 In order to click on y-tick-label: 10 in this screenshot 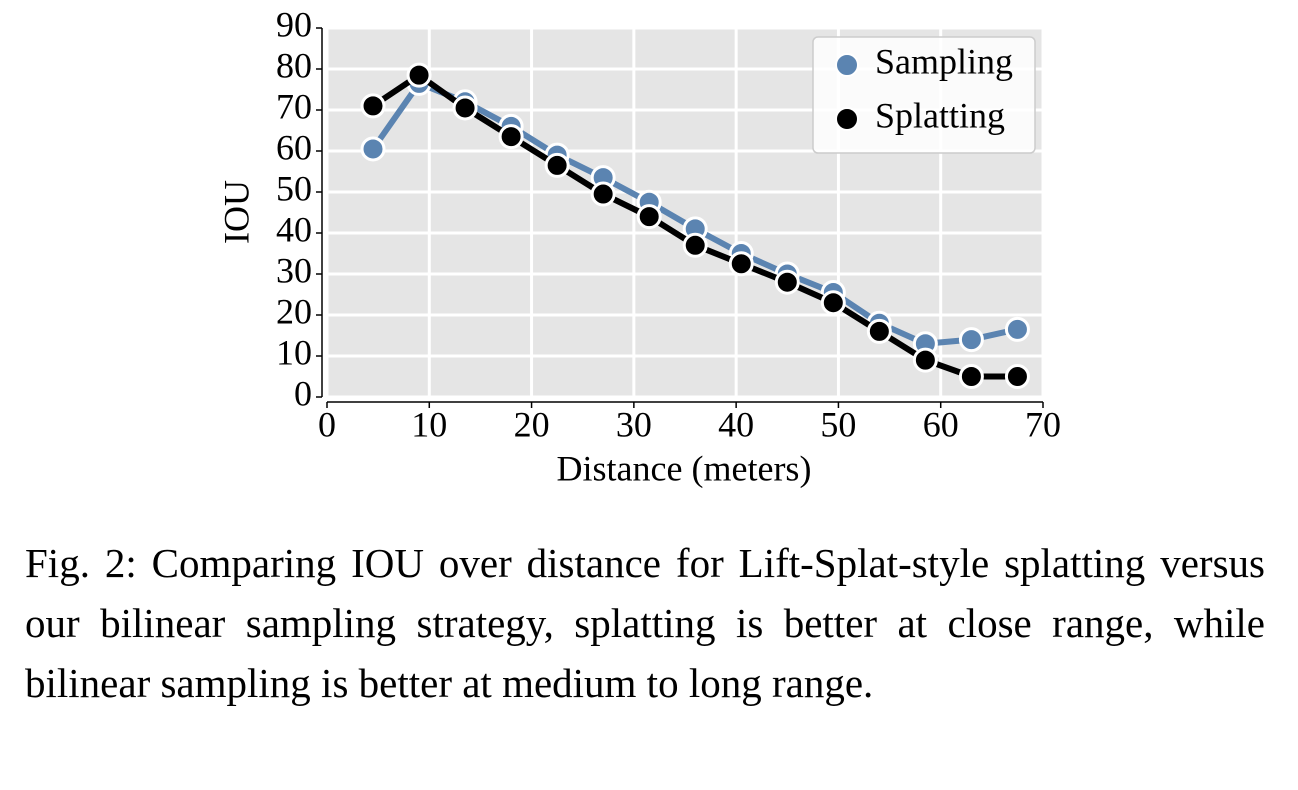, I will do `click(294, 352)`.